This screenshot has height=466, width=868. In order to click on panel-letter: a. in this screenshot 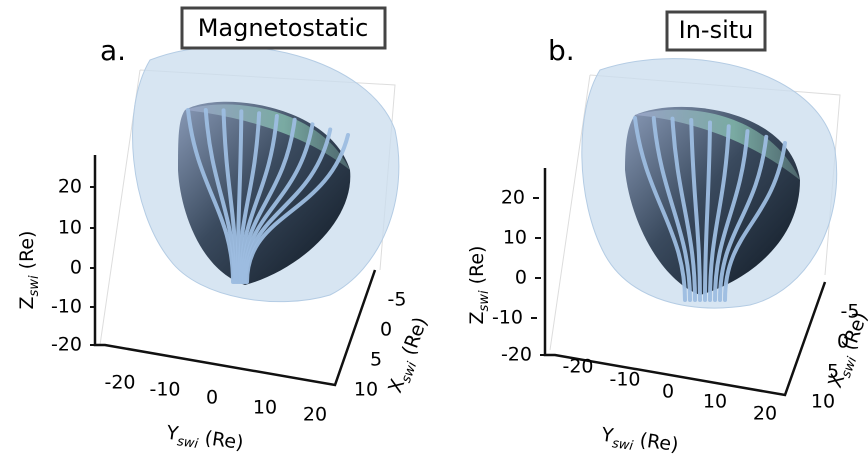, I will do `click(113, 50)`.